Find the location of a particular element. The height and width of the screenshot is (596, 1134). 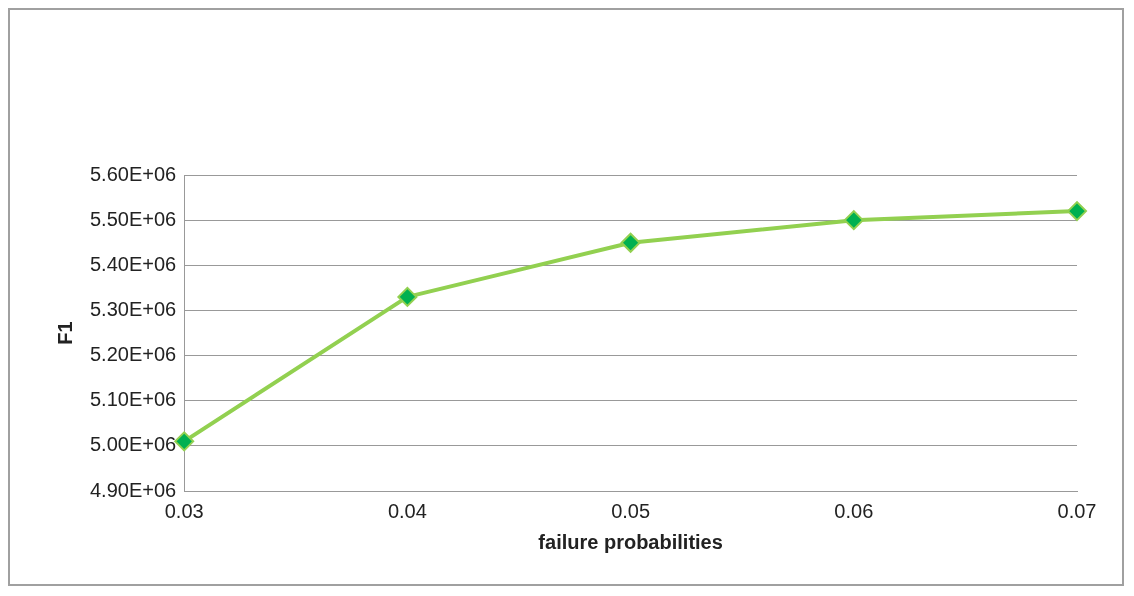

x-tick-label: 0.07 is located at coordinates (1077, 510).